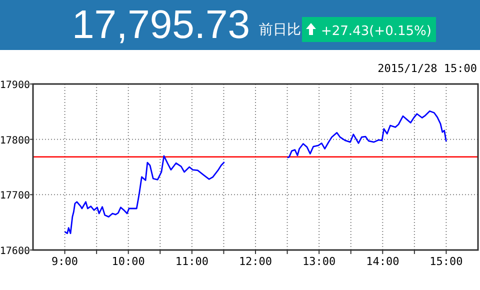 This screenshot has height=290, width=480. Describe the element at coordinates (280, 30) in the screenshot. I see `chart-subtitle: 前日比` at that location.